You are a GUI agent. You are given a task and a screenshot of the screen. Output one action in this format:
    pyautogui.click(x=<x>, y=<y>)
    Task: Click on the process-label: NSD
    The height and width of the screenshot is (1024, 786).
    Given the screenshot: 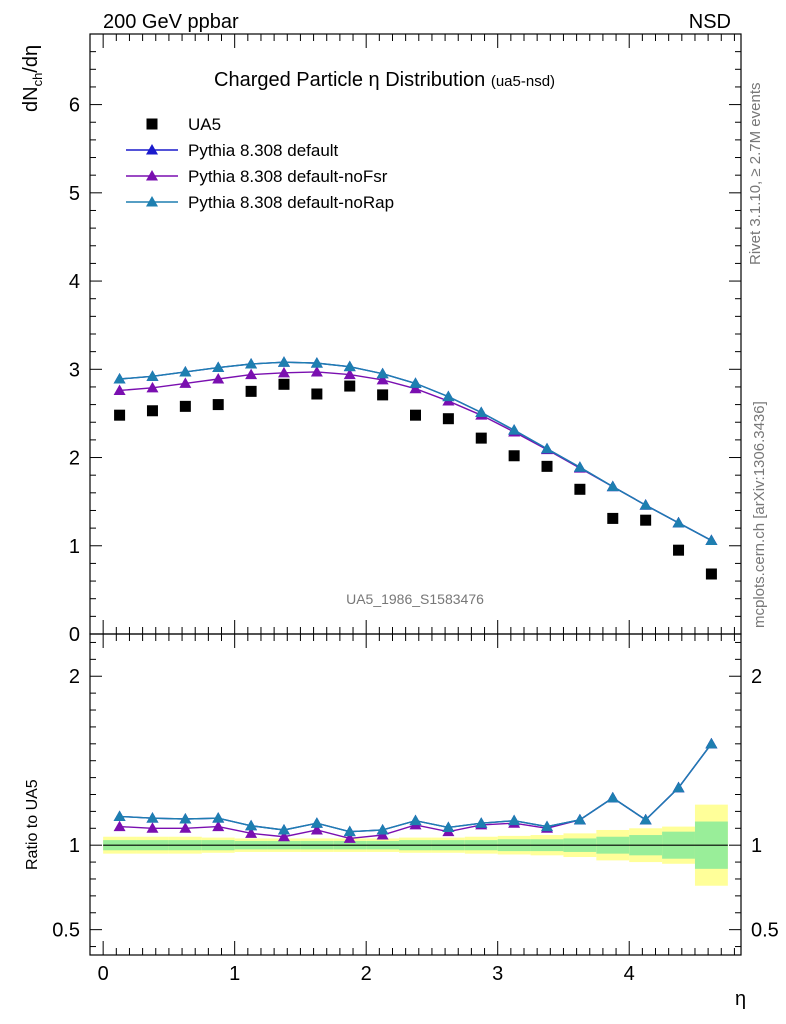 What is the action you would take?
    pyautogui.click(x=710, y=22)
    